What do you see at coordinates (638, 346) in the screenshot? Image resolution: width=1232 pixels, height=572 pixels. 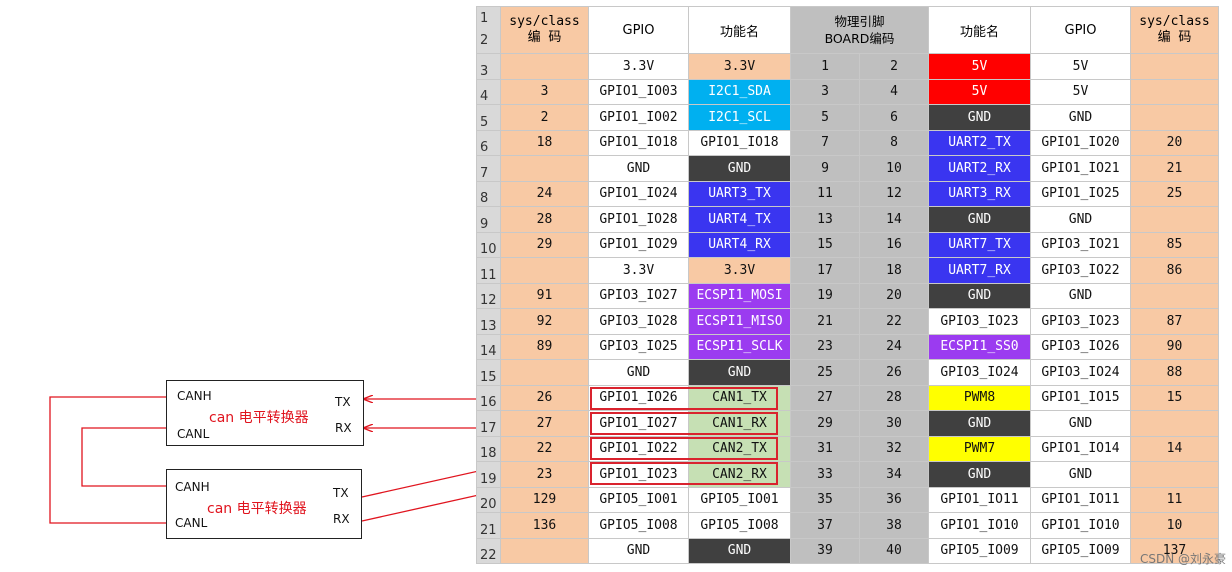 I see `gpio-left: GPIO3_IO25` at bounding box center [638, 346].